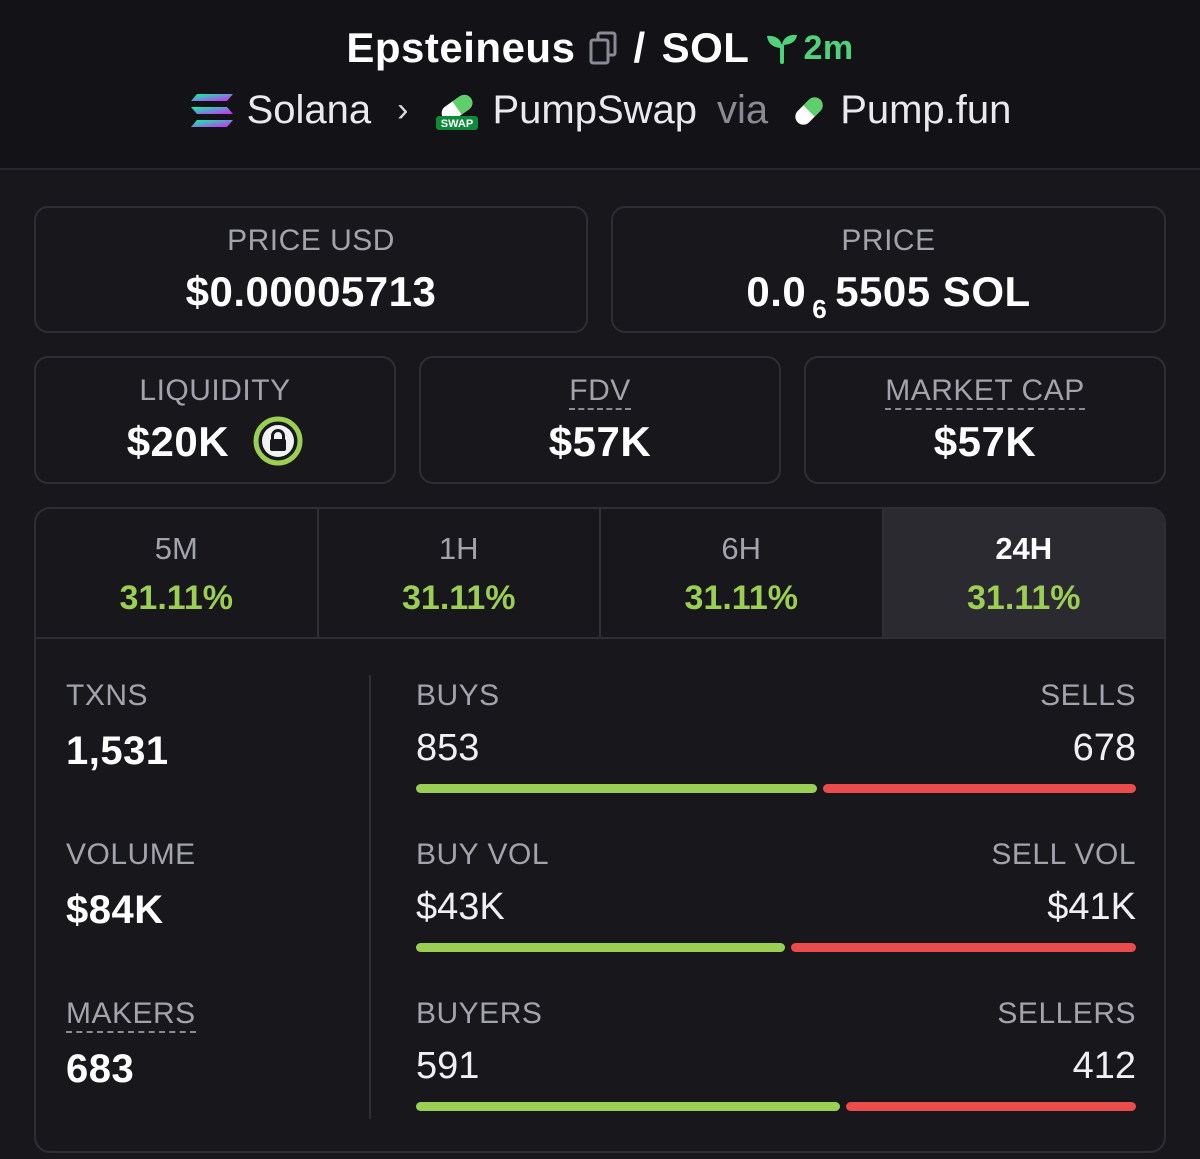  I want to click on price-prefix: 0.0, so click(776, 291).